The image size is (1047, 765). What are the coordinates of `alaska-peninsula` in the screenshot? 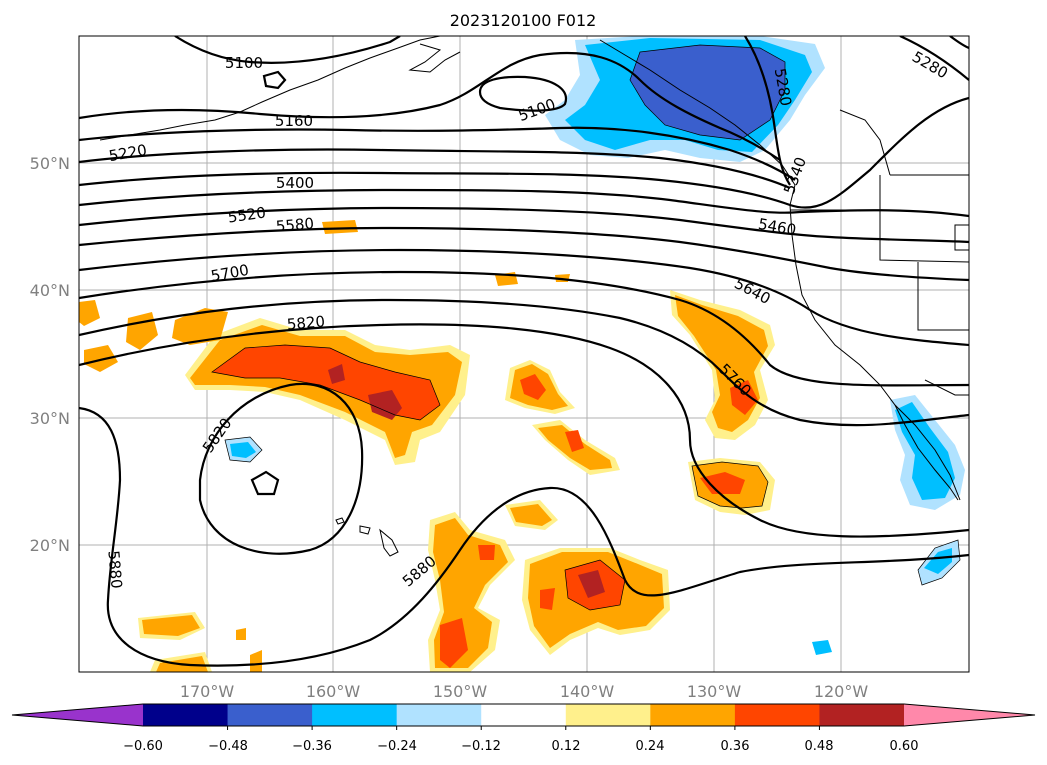 It's located at (434, 58).